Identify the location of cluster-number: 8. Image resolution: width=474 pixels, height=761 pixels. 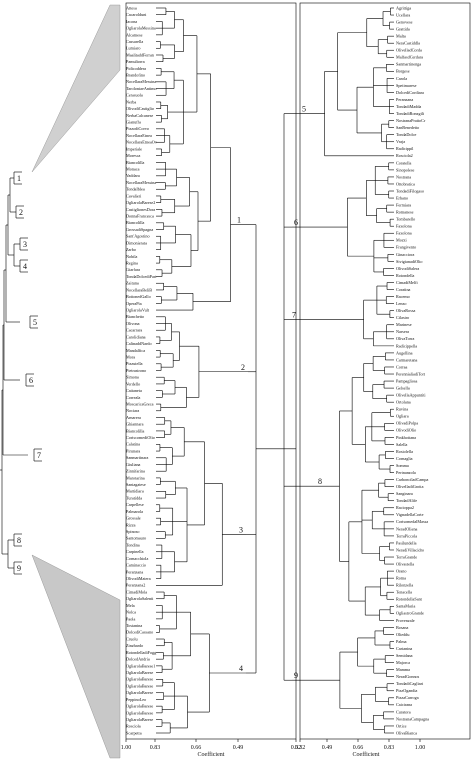
(320, 481).